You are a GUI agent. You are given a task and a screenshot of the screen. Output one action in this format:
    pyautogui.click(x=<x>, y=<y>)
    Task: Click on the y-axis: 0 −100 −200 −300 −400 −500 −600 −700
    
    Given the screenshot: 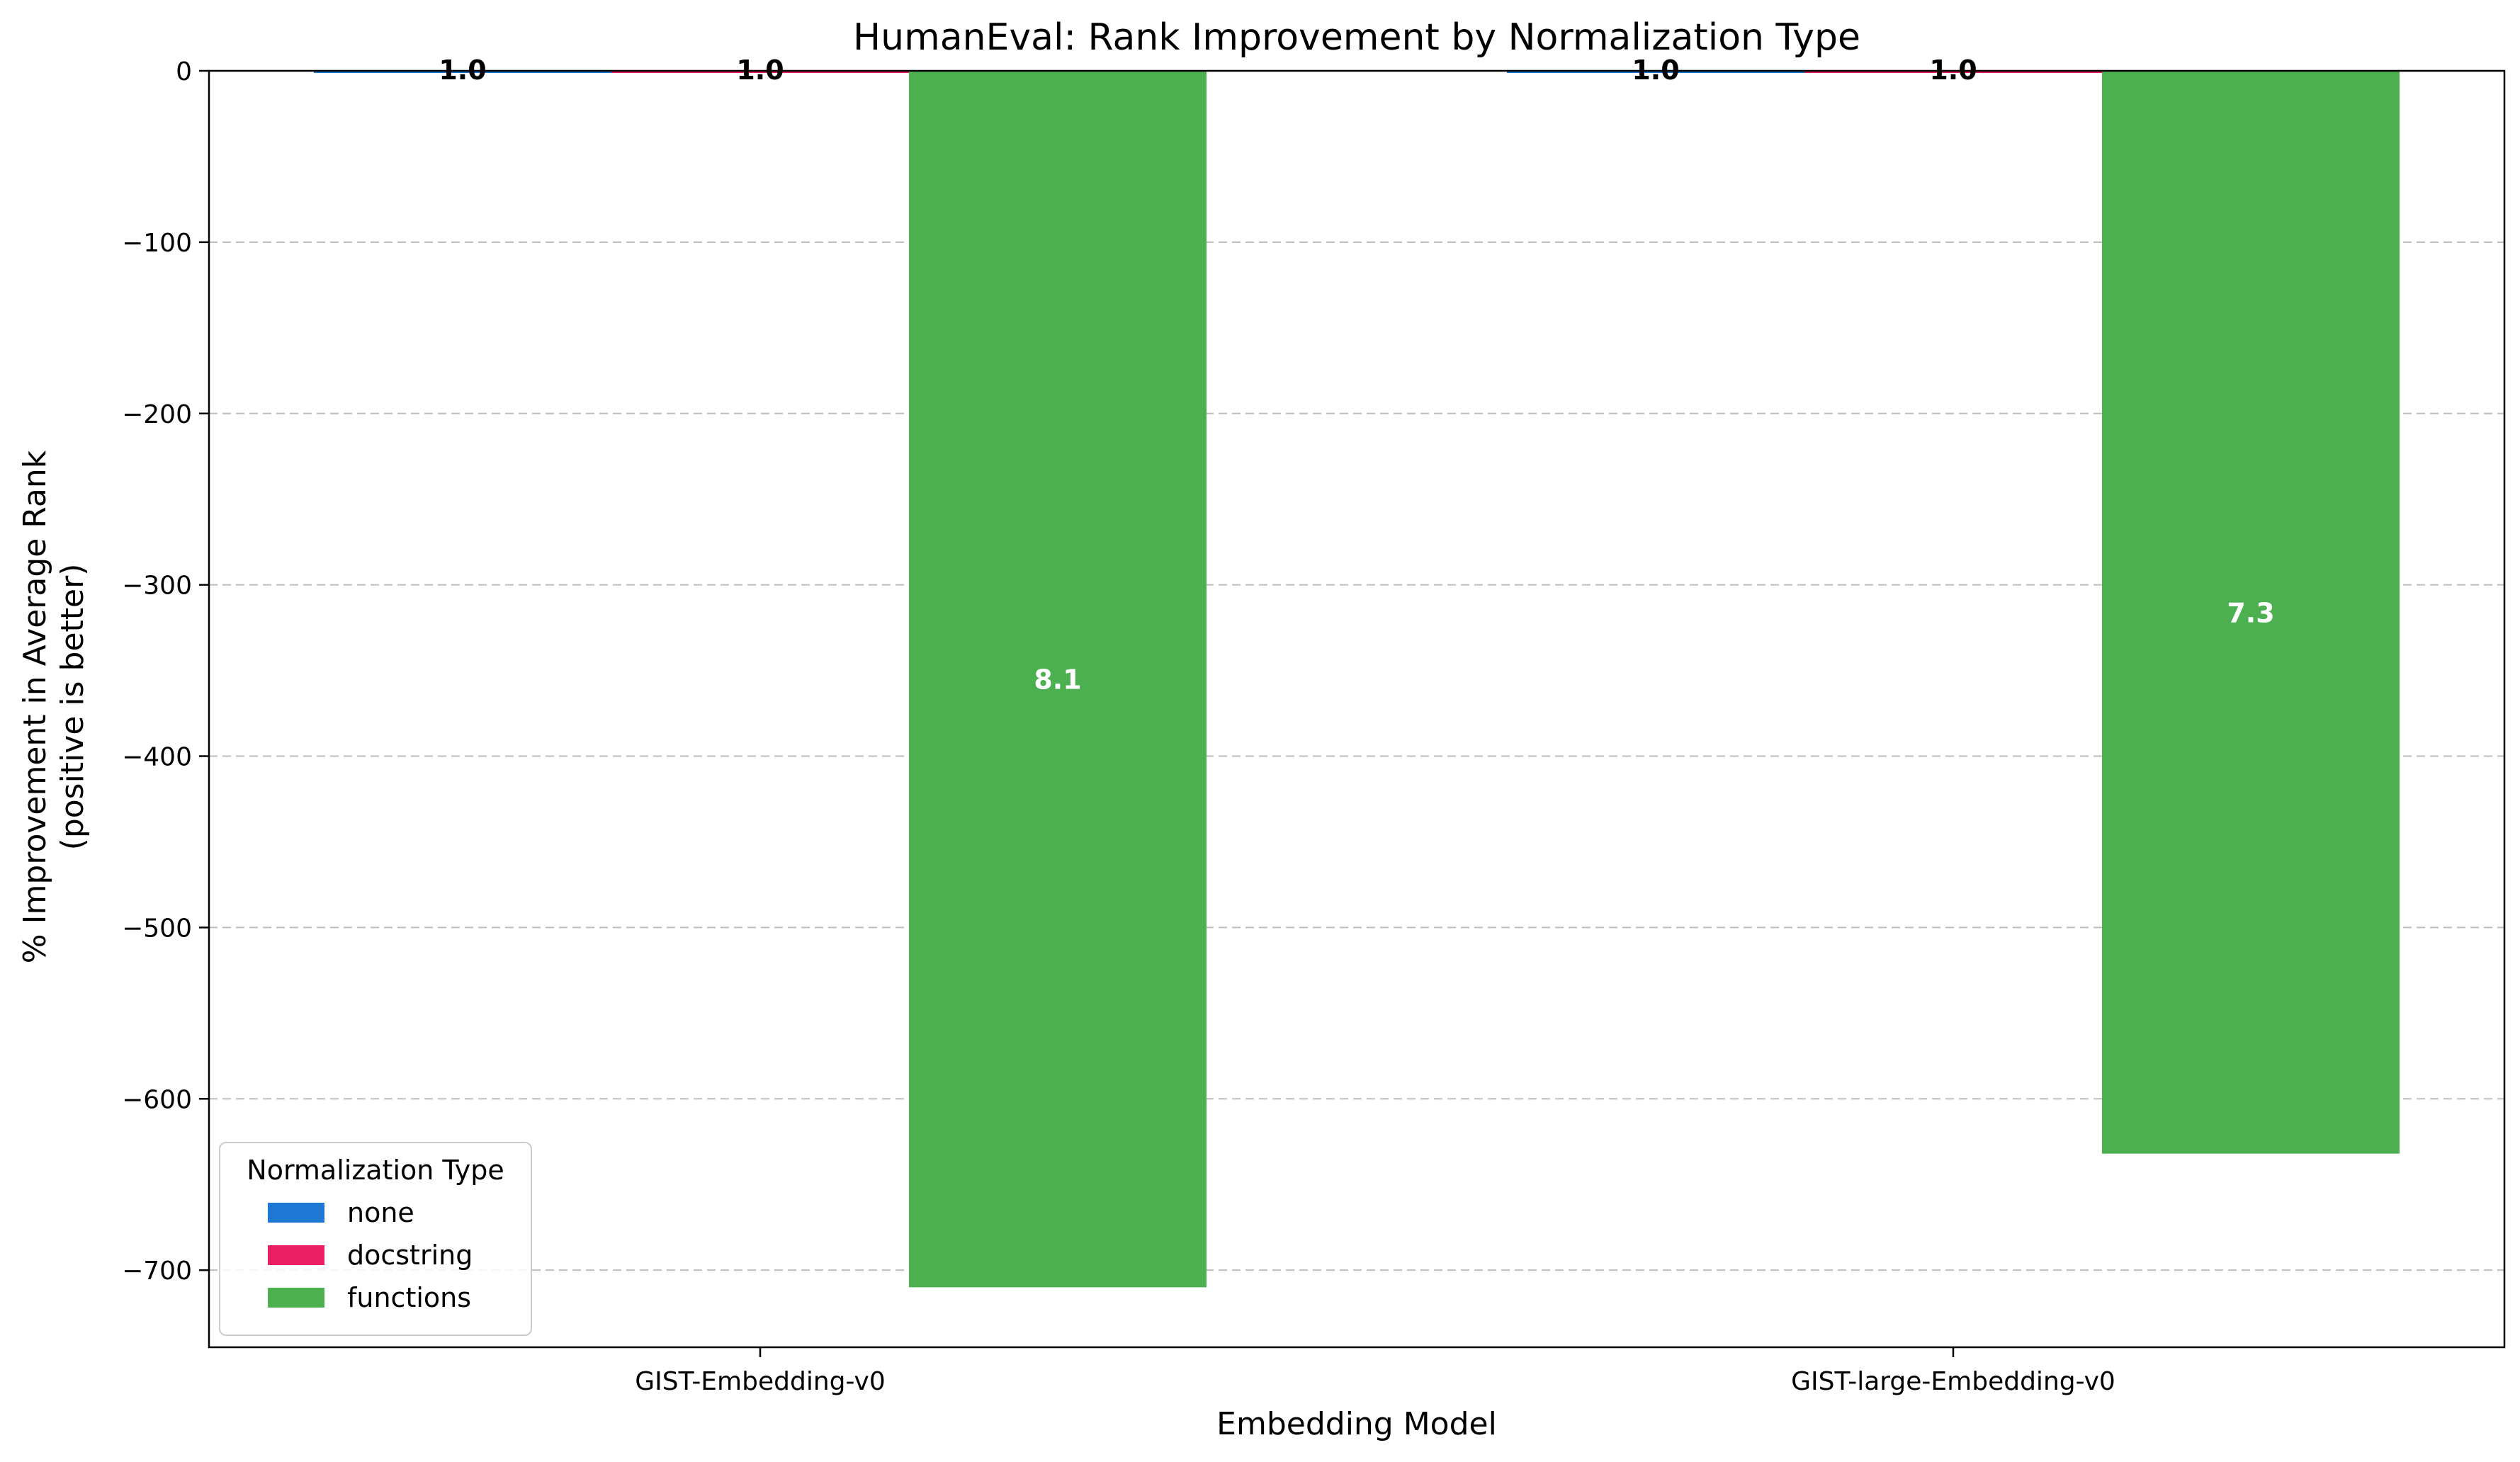 What is the action you would take?
    pyautogui.click(x=165, y=672)
    